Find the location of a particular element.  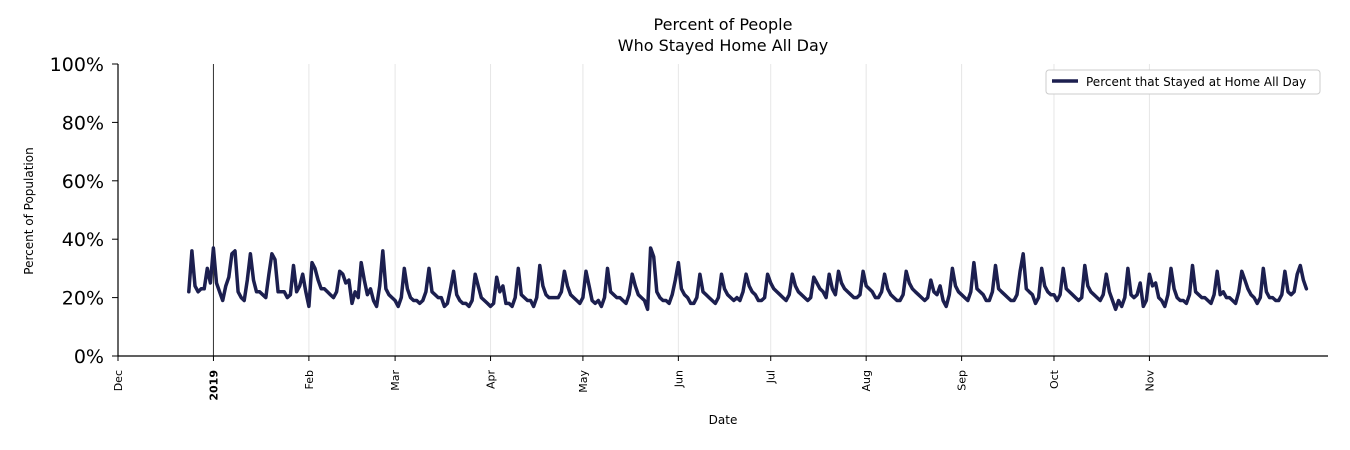

chart-title-line-1: Percent of People is located at coordinates (723, 24).